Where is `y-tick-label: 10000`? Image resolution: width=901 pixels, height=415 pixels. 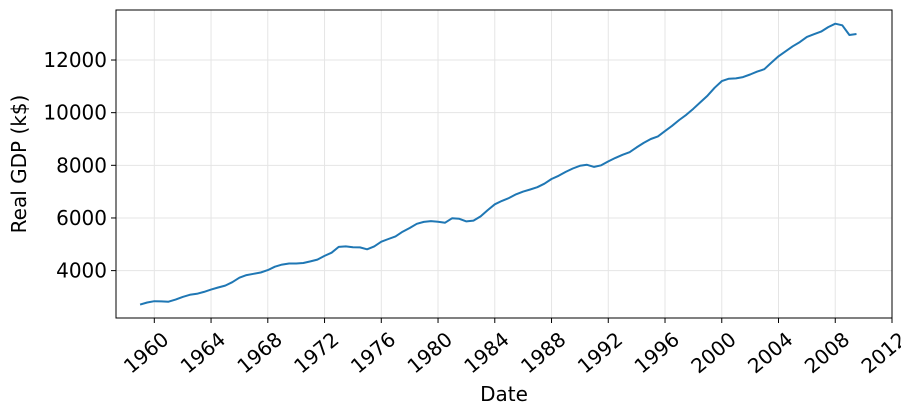 y-tick-label: 10000 is located at coordinates (75, 113).